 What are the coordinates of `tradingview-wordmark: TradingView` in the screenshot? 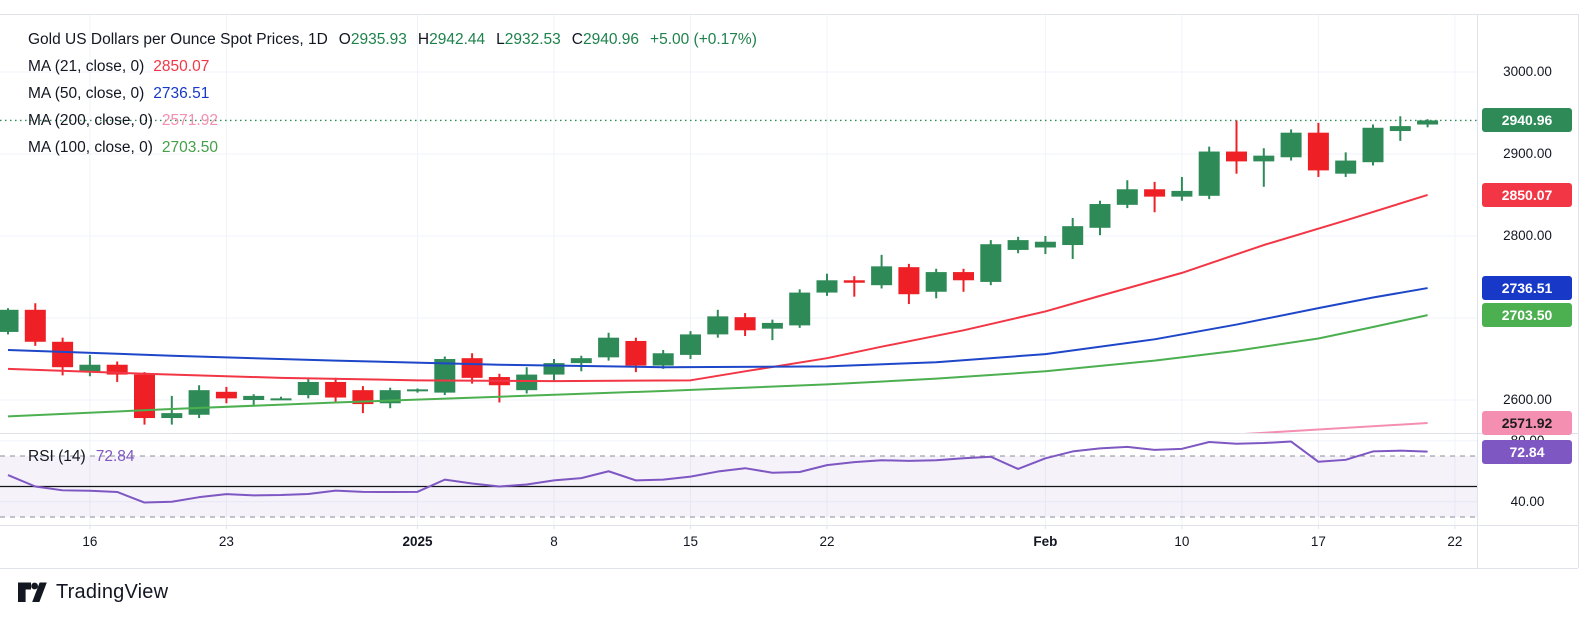 It's located at (112, 592).